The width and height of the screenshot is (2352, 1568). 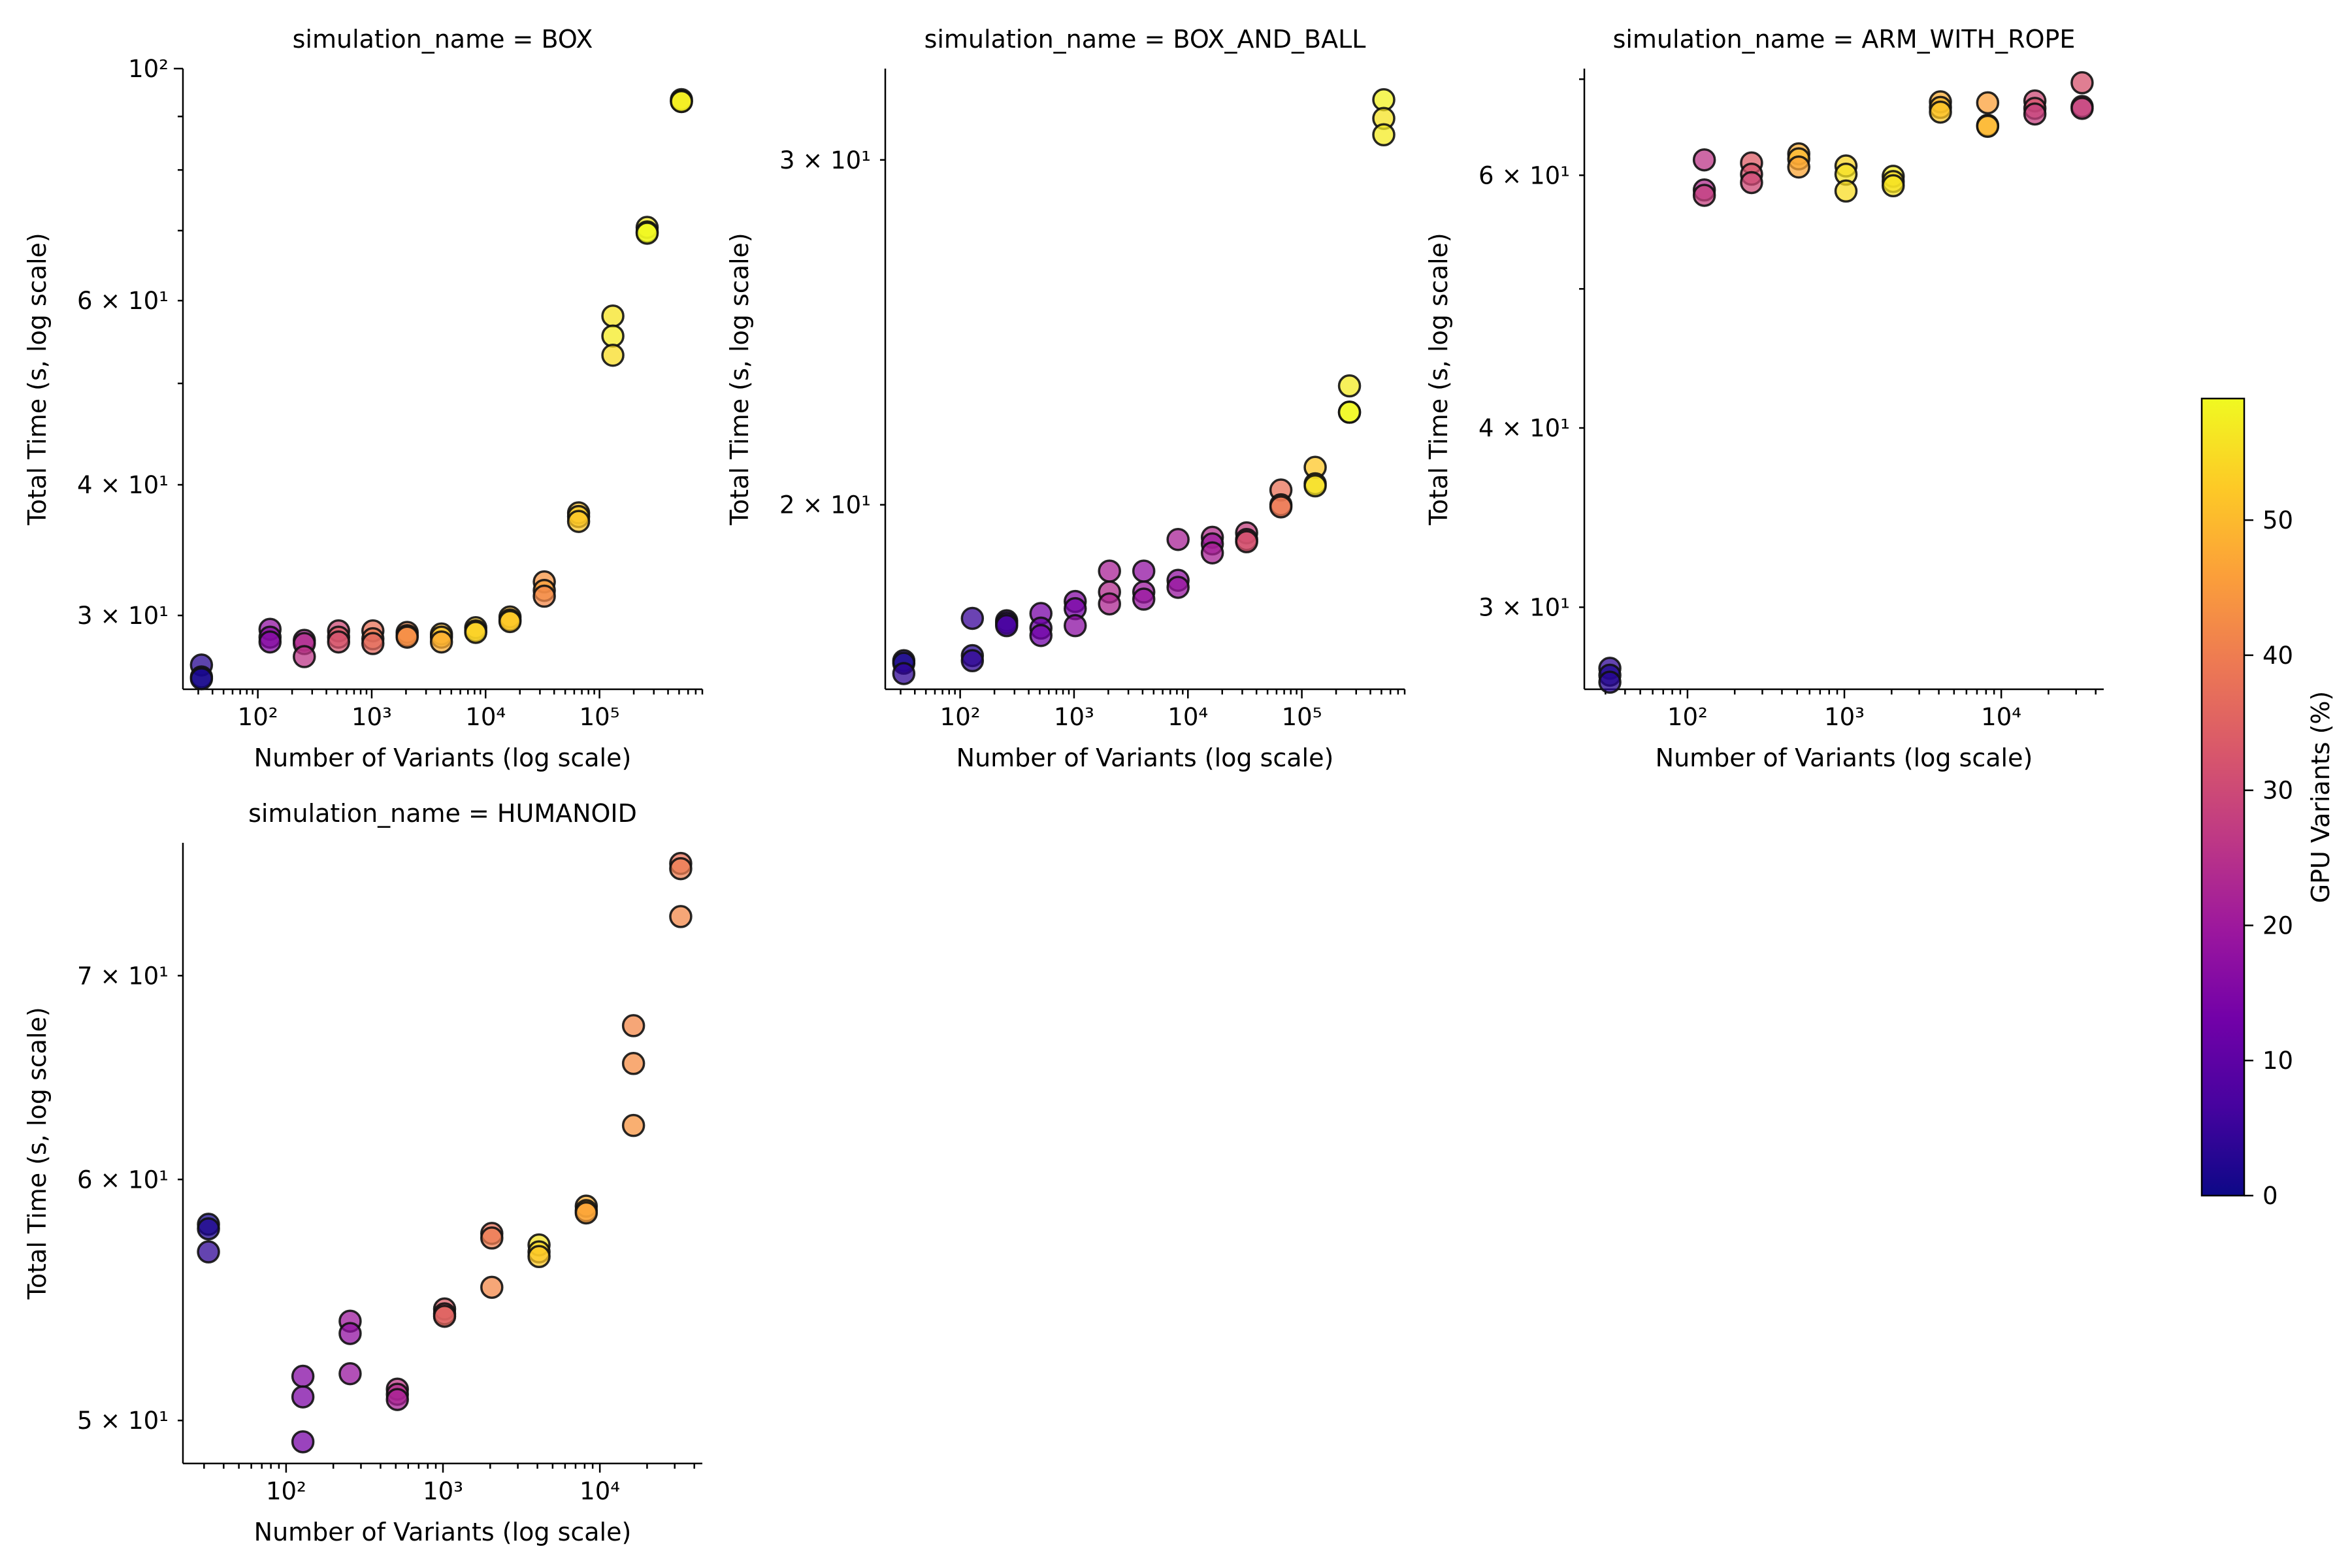 What do you see at coordinates (2277, 1061) in the screenshot?
I see `colorbar-tick-label: 10` at bounding box center [2277, 1061].